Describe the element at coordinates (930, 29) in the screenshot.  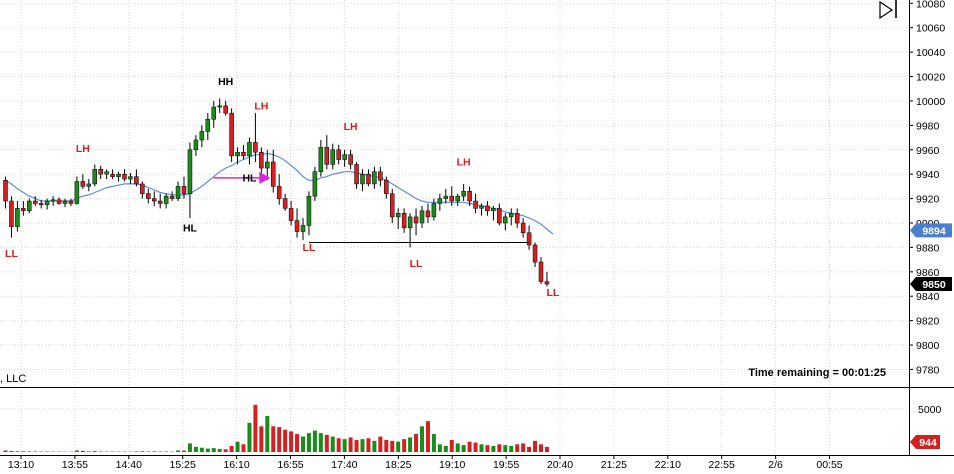
I see `price-tick-label: 10060` at that location.